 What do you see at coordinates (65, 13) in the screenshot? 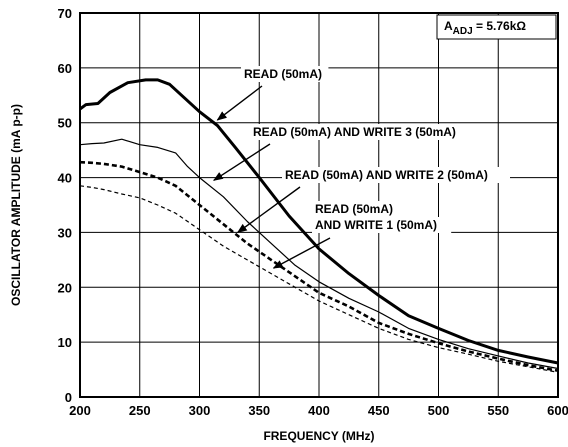
I see `y-tick-label: 70` at bounding box center [65, 13].